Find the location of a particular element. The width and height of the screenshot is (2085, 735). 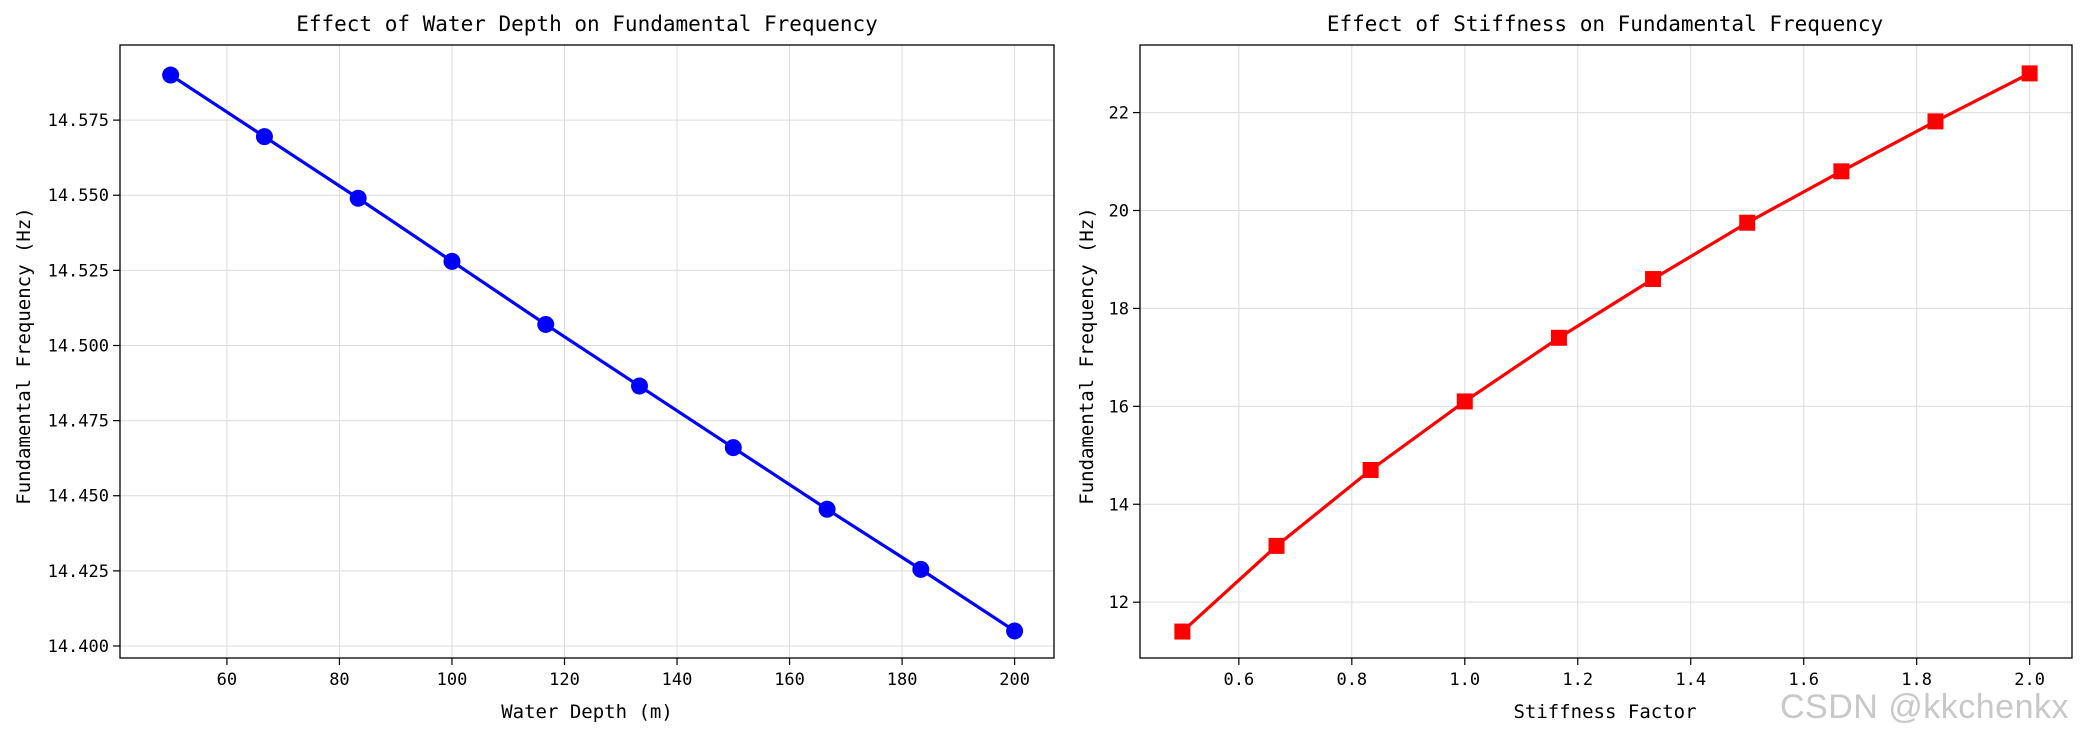

x-tick-label: 80 is located at coordinates (339, 680).